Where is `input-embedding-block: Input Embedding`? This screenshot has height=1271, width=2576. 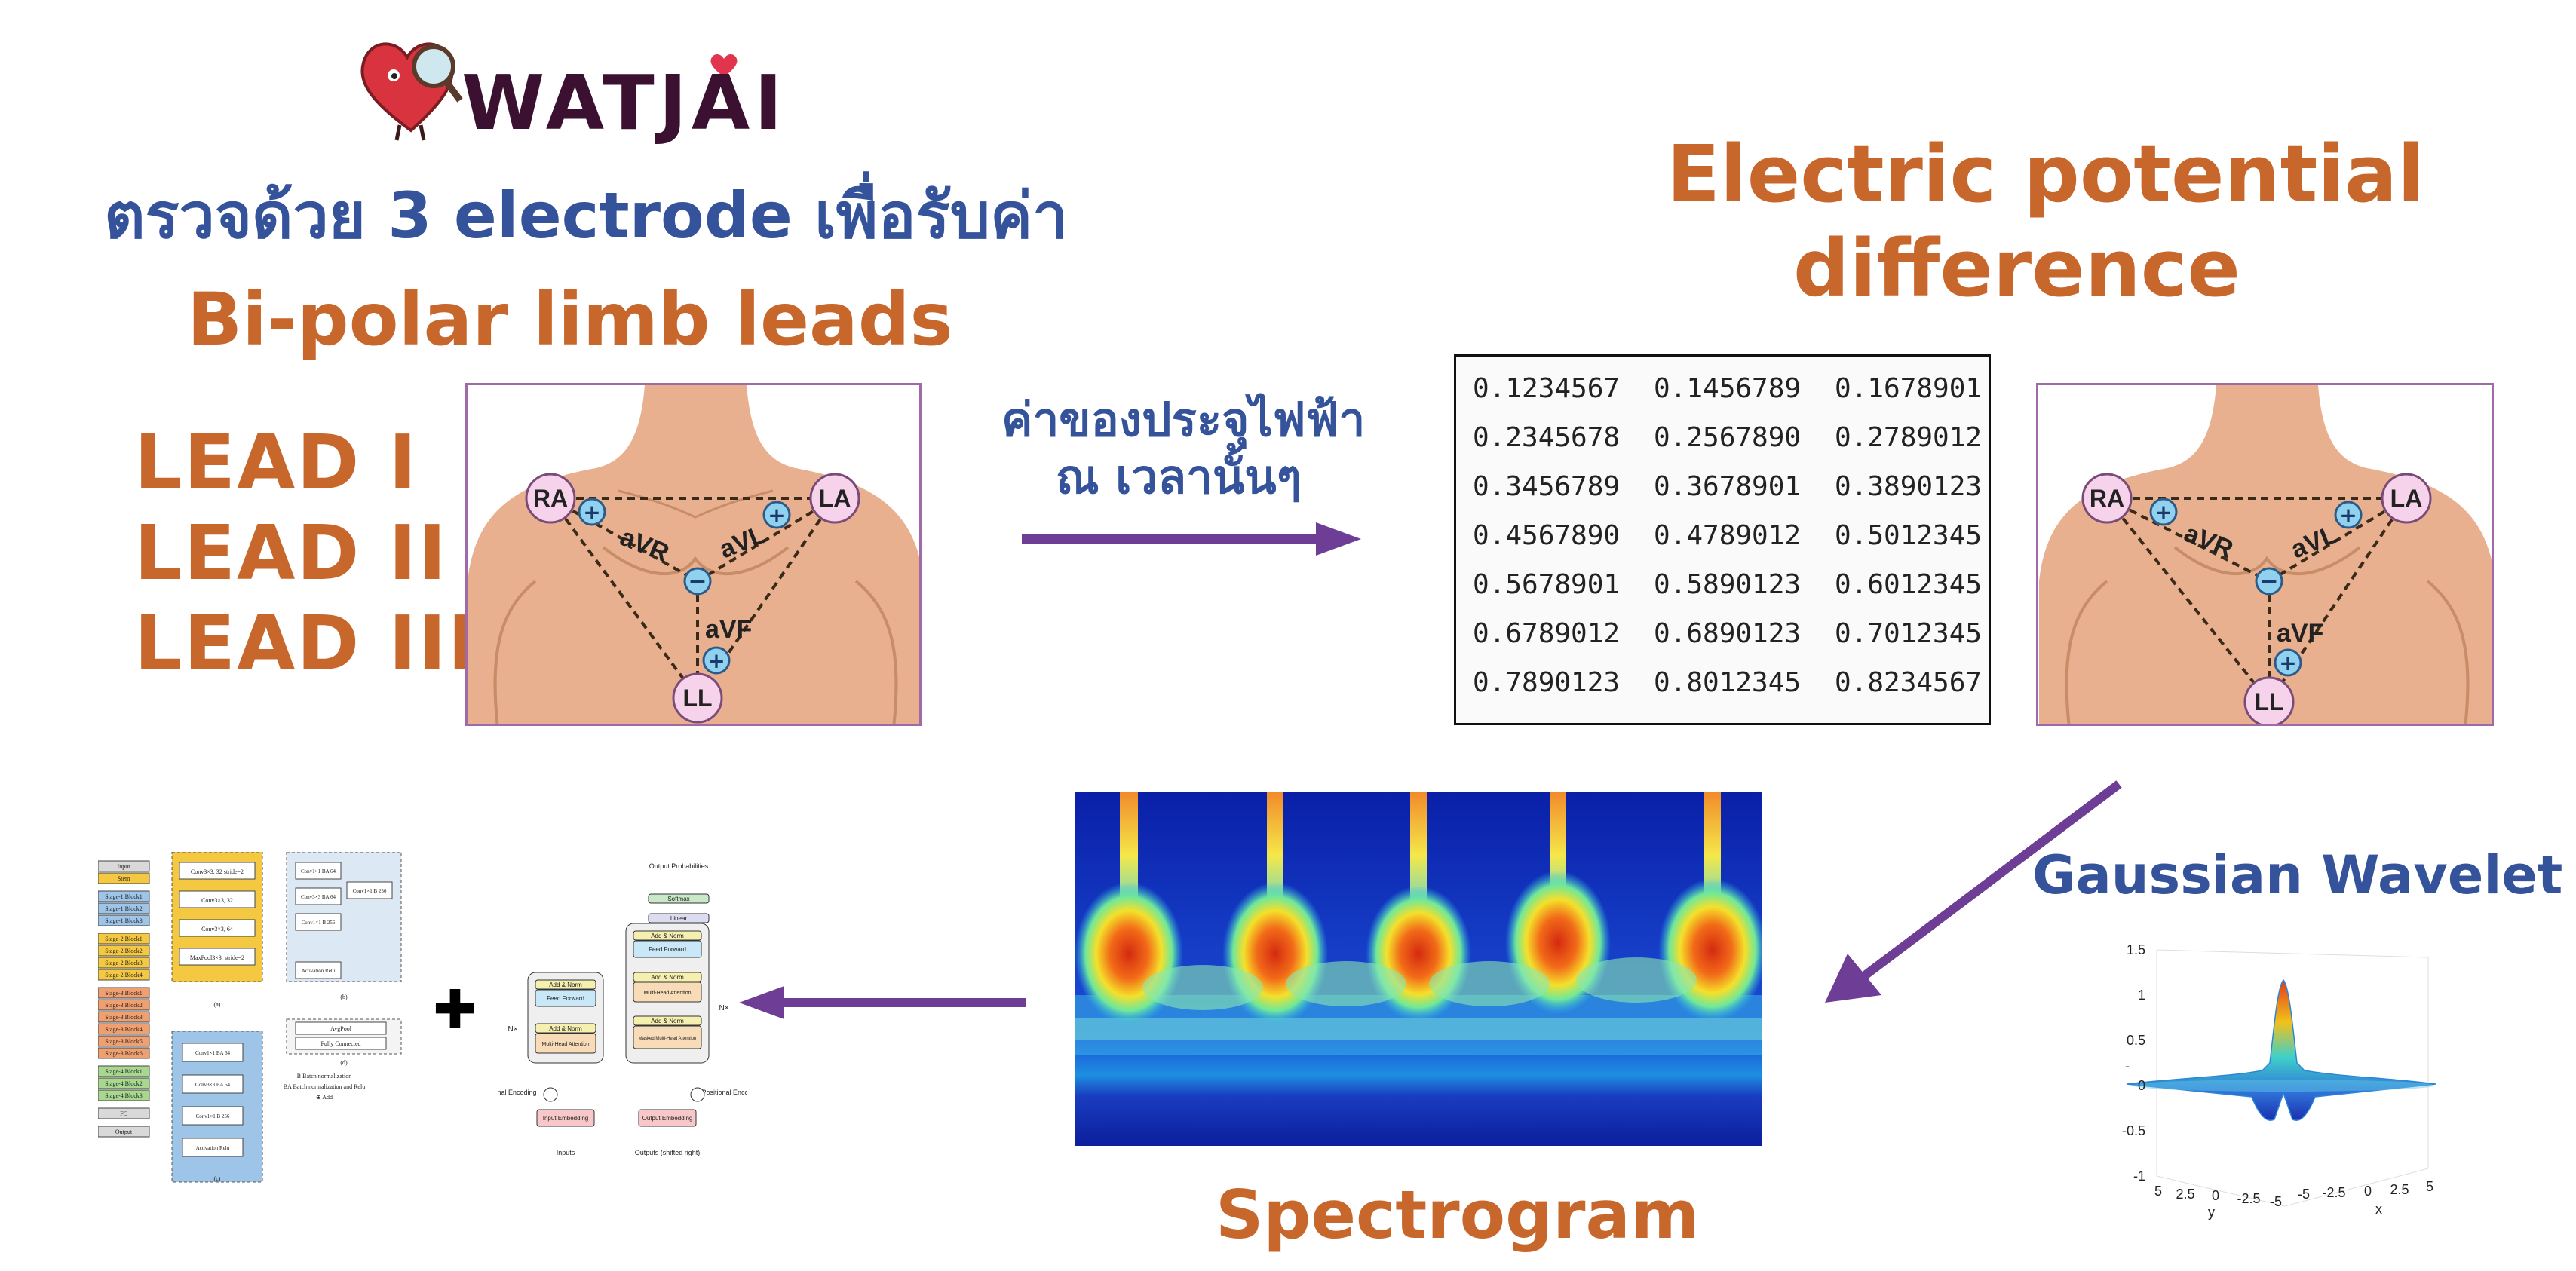 input-embedding-block: Input Embedding is located at coordinates (566, 1118).